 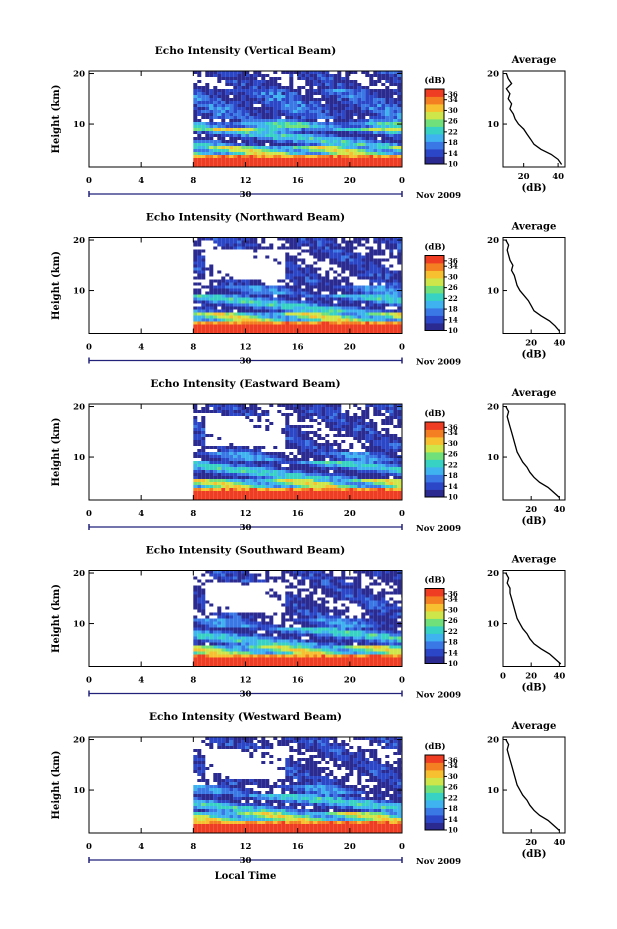 What do you see at coordinates (245, 51) in the screenshot?
I see `panel-title: Echo Intensity (Vertical Beam)` at bounding box center [245, 51].